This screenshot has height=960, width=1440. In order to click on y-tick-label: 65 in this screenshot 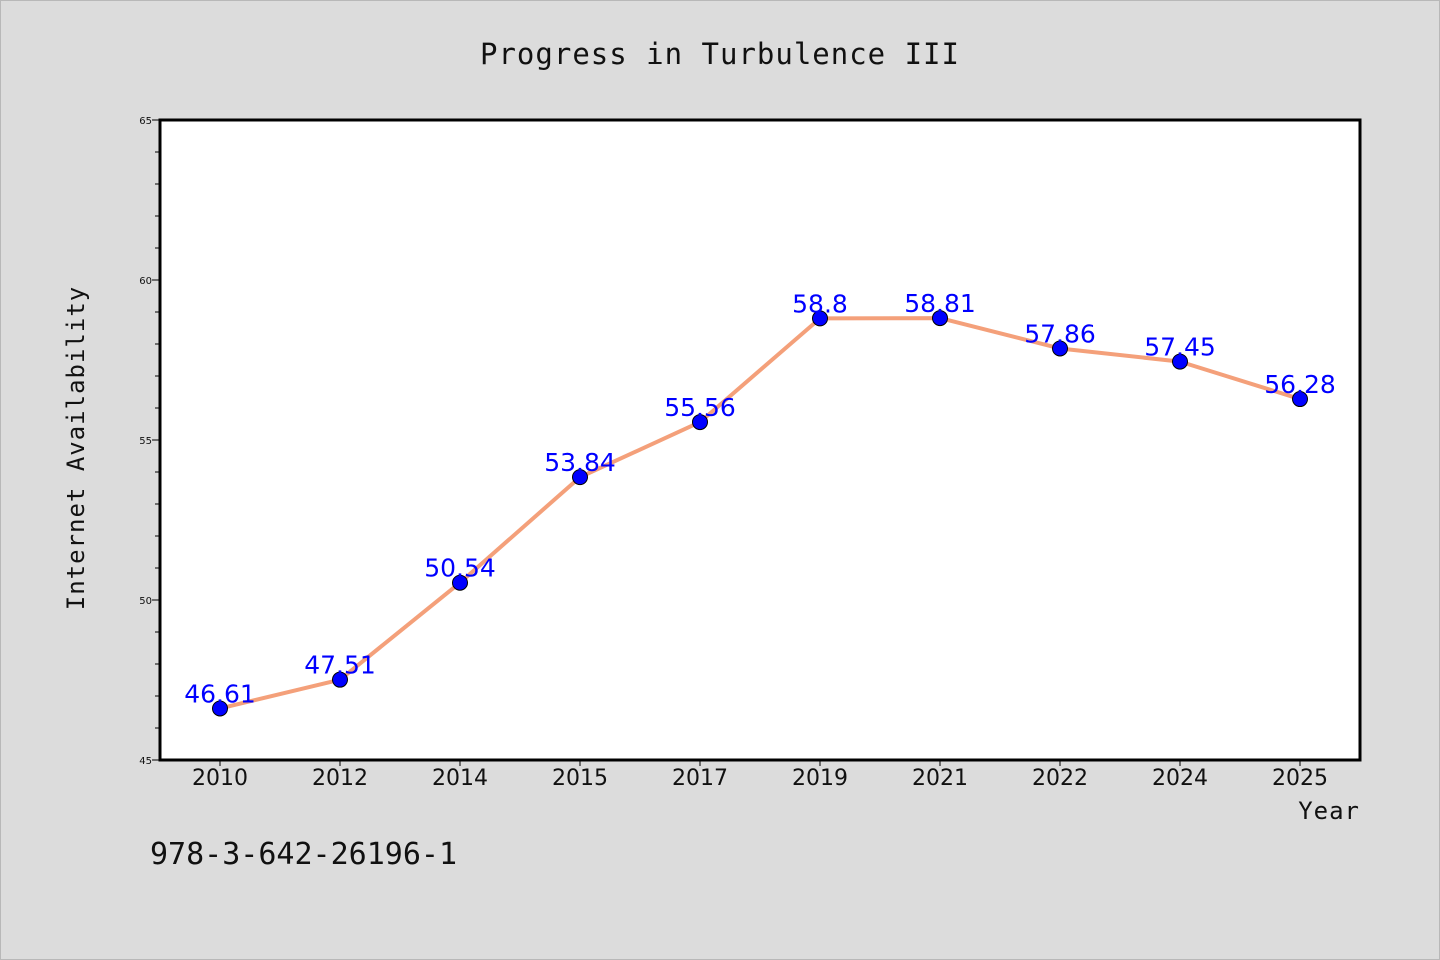, I will do `click(145, 121)`.